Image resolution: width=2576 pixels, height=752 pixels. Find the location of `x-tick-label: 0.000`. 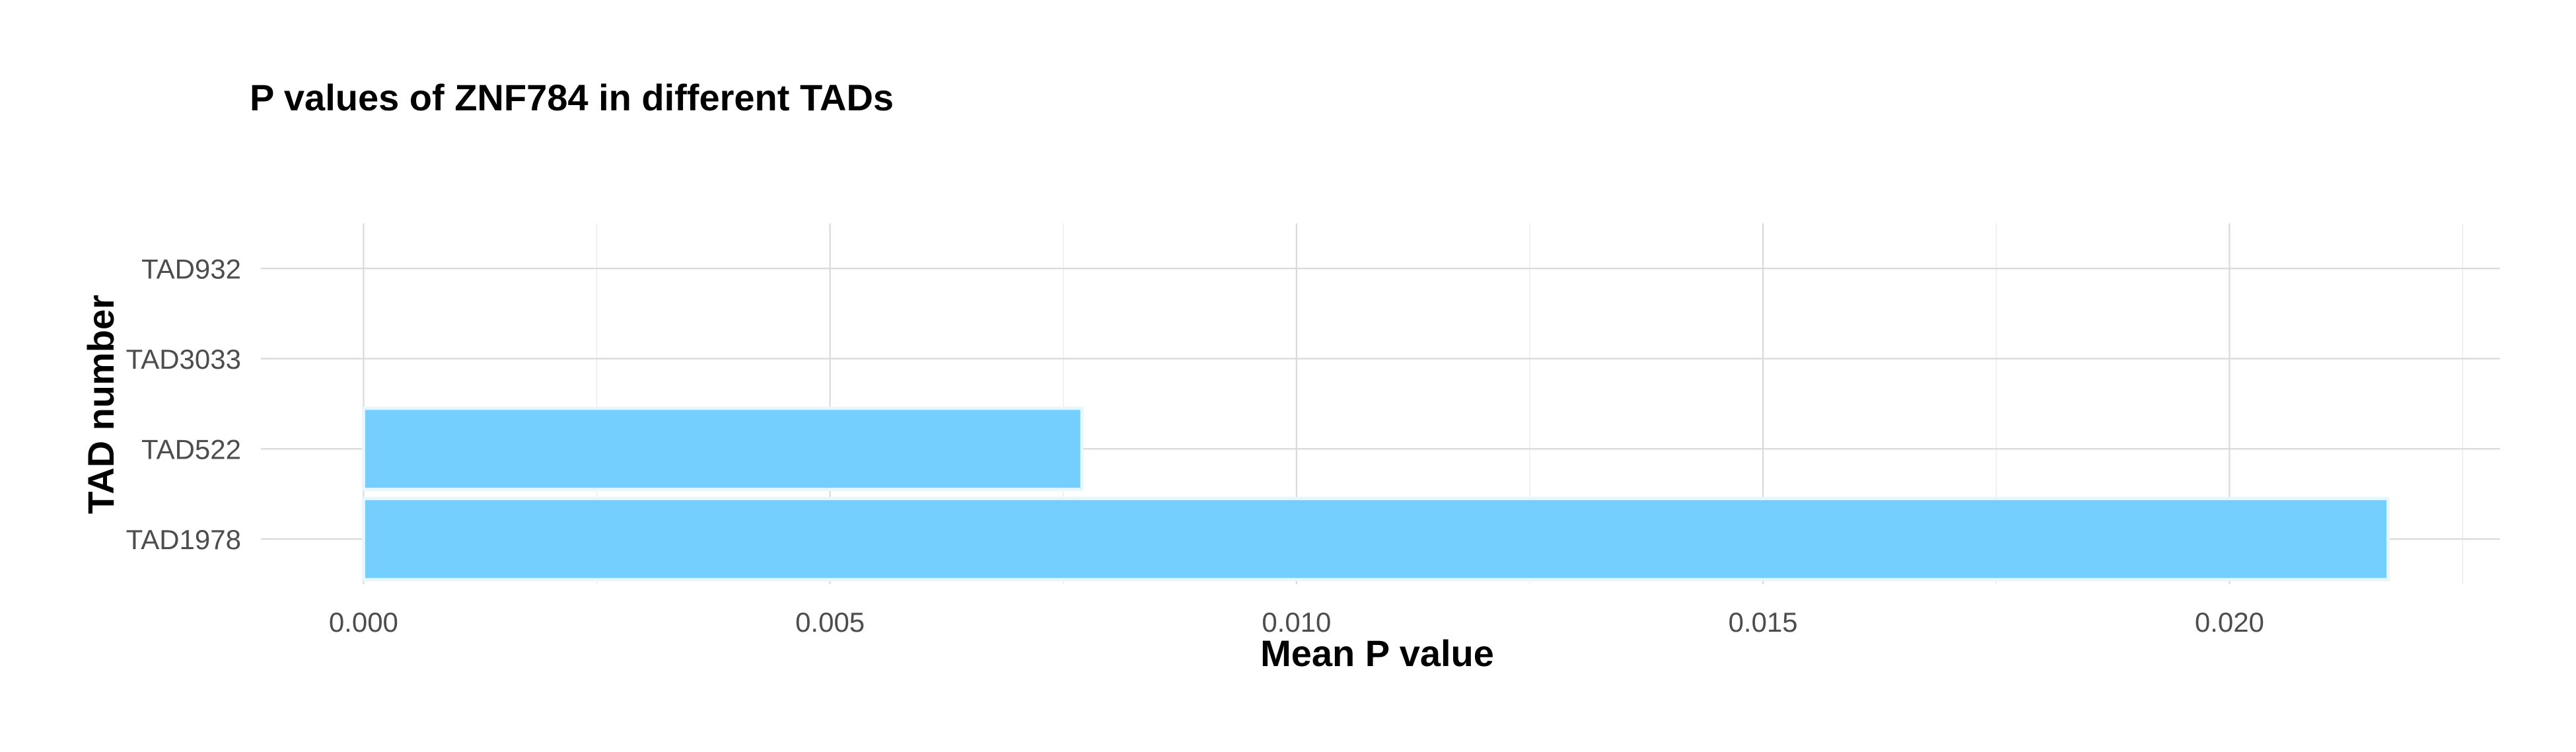

x-tick-label: 0.000 is located at coordinates (364, 622).